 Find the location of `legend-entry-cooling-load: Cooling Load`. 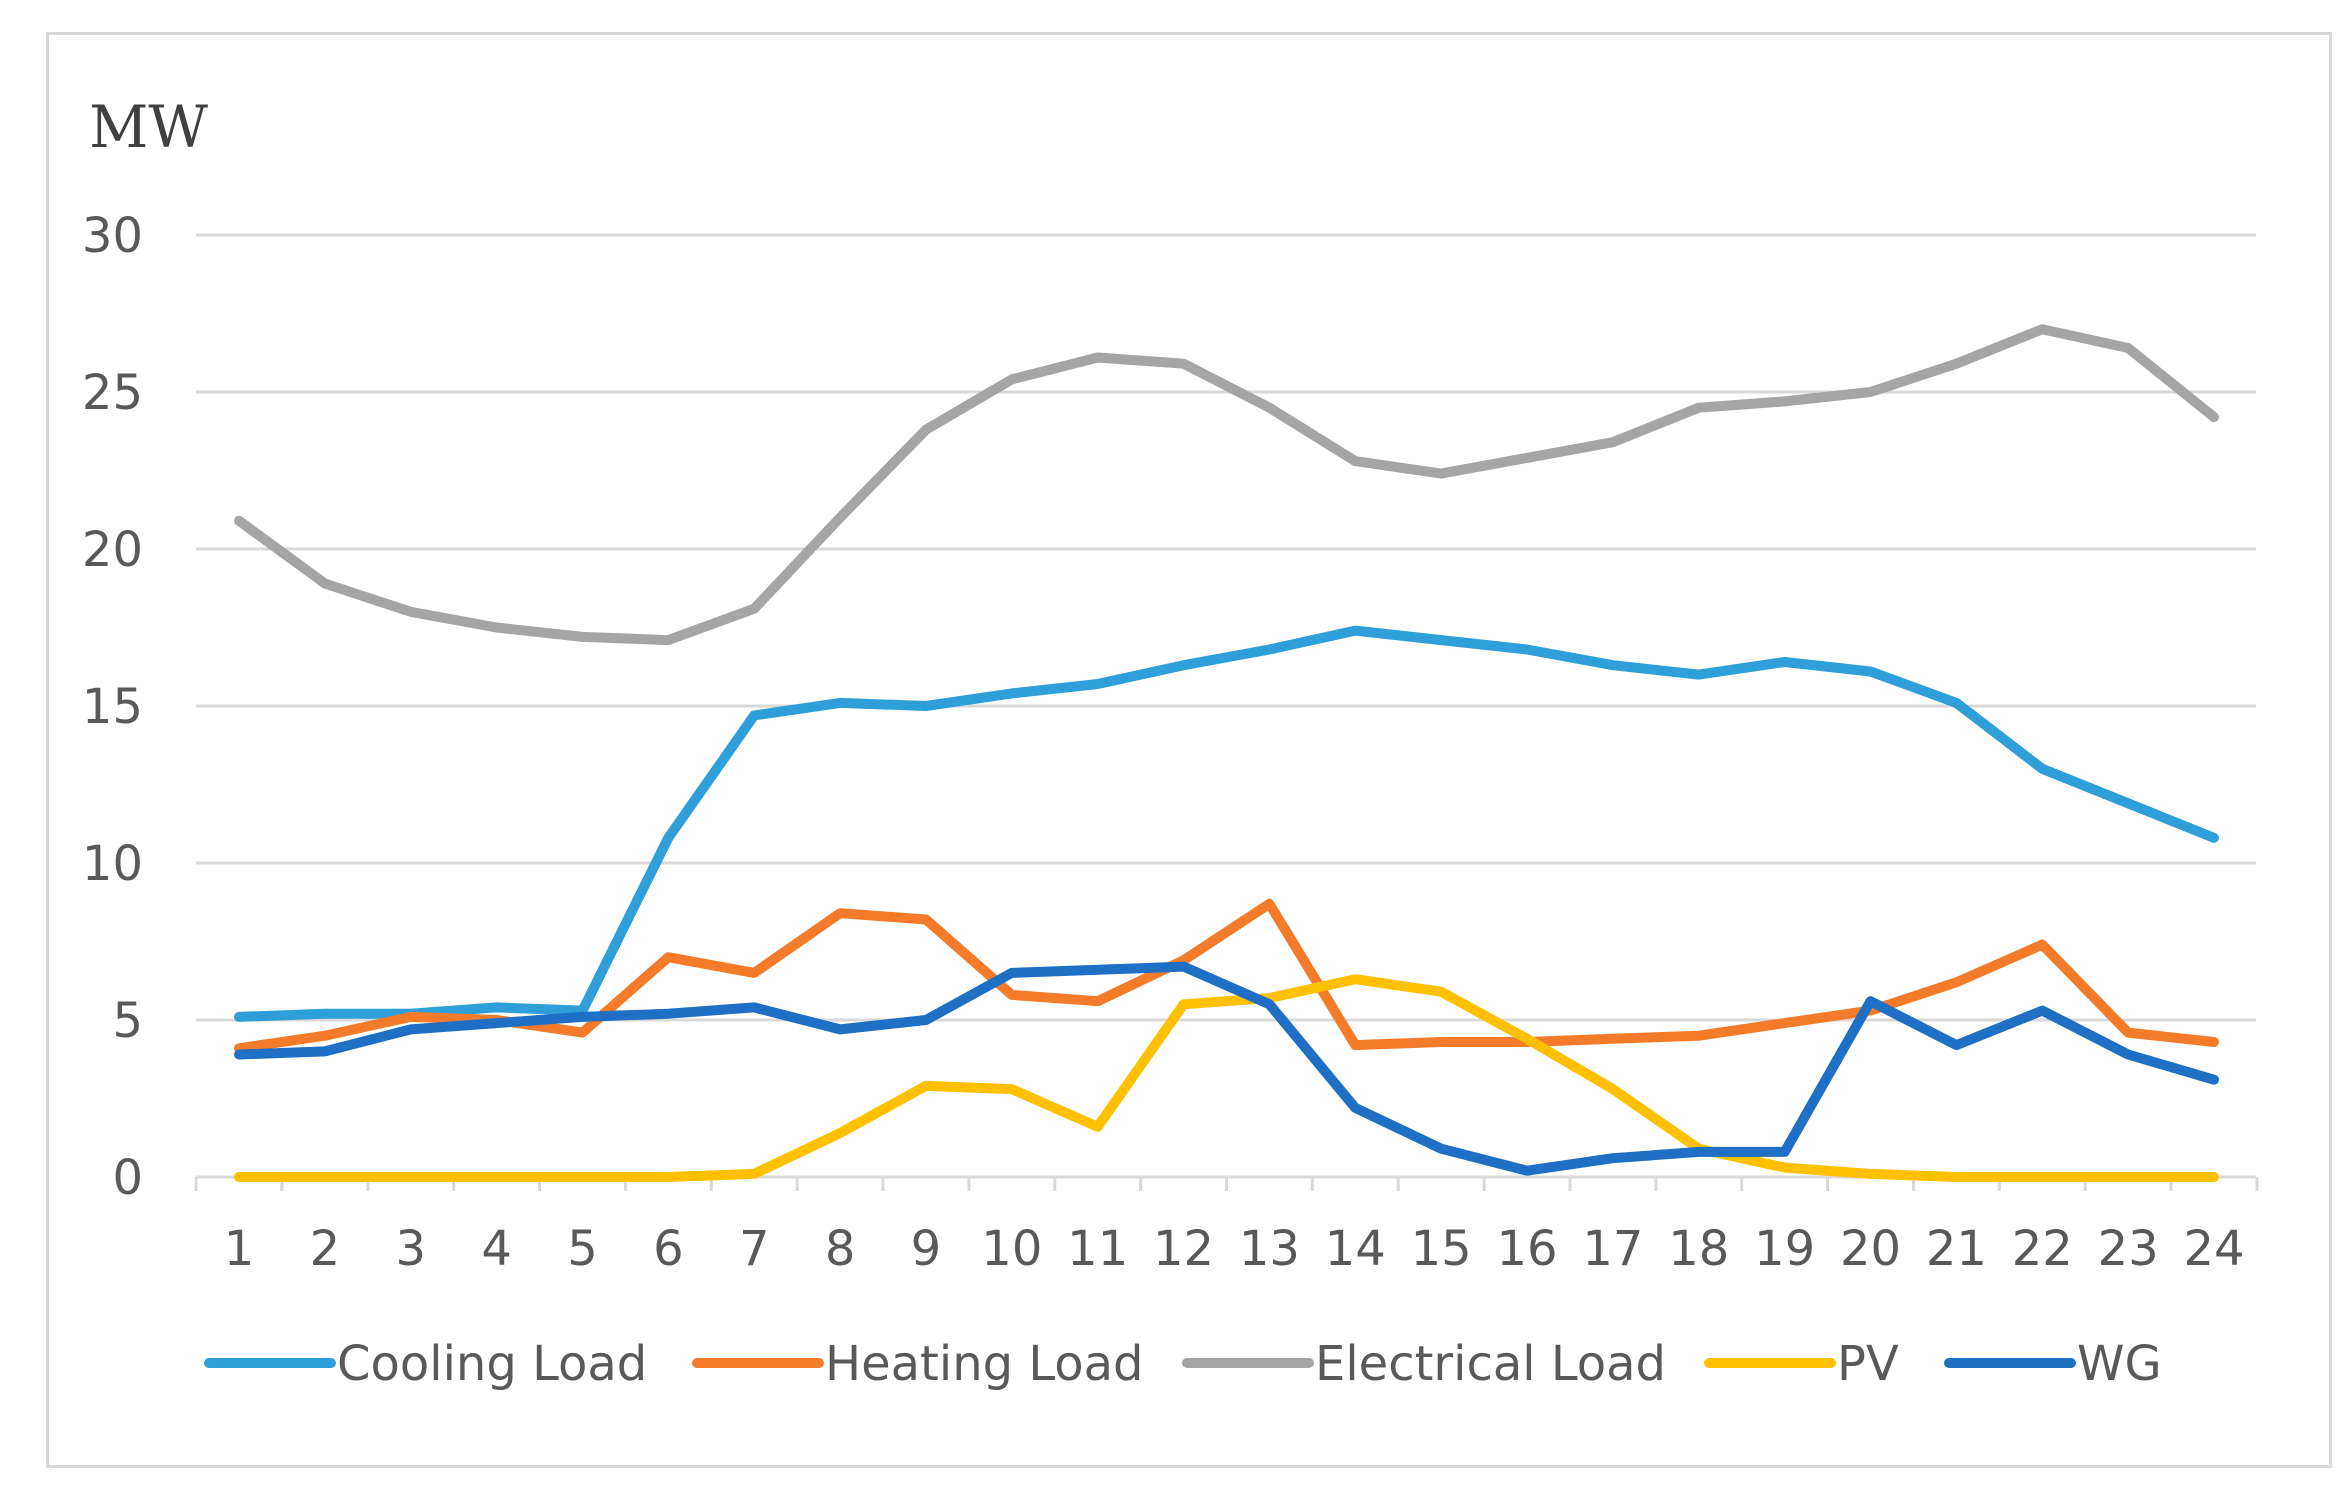

legend-entry-cooling-load: Cooling Load is located at coordinates (425, 1364).